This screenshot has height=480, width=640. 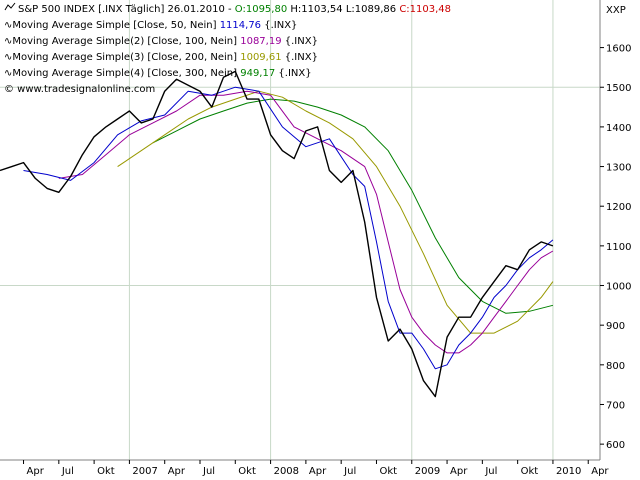 I want to click on x-tick-label: 2008, so click(x=286, y=471).